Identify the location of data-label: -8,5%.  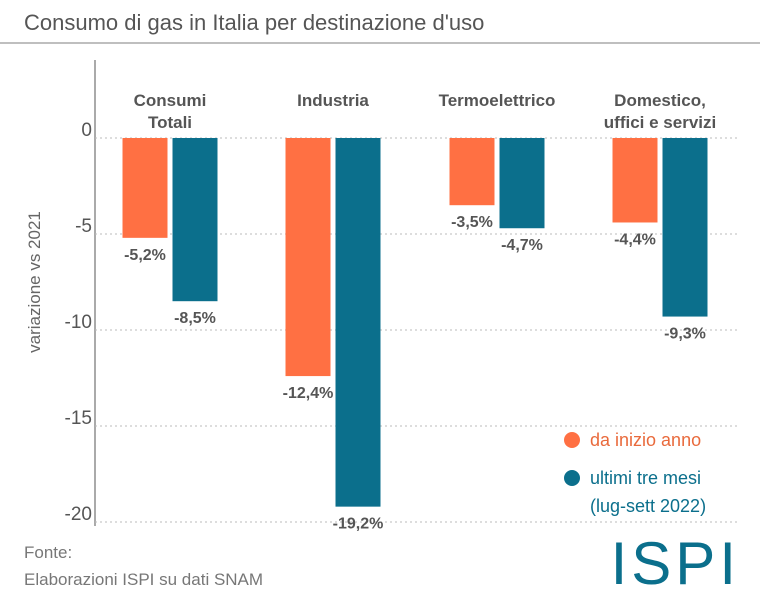
(195, 318).